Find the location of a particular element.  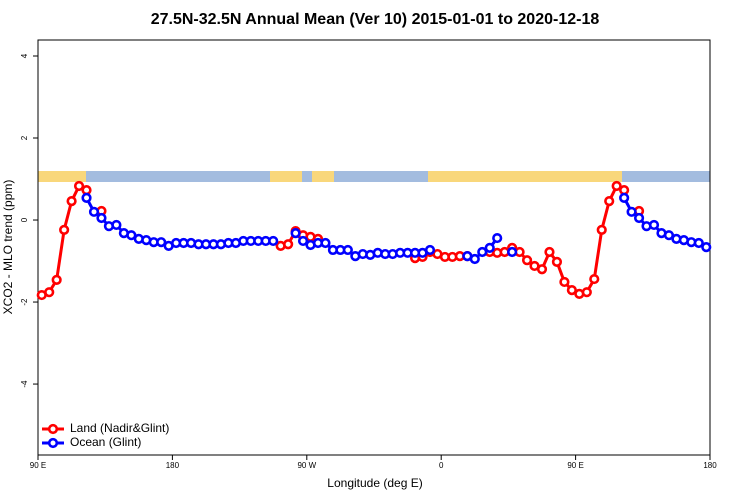

x-tick-label: 90 W is located at coordinates (306, 465).